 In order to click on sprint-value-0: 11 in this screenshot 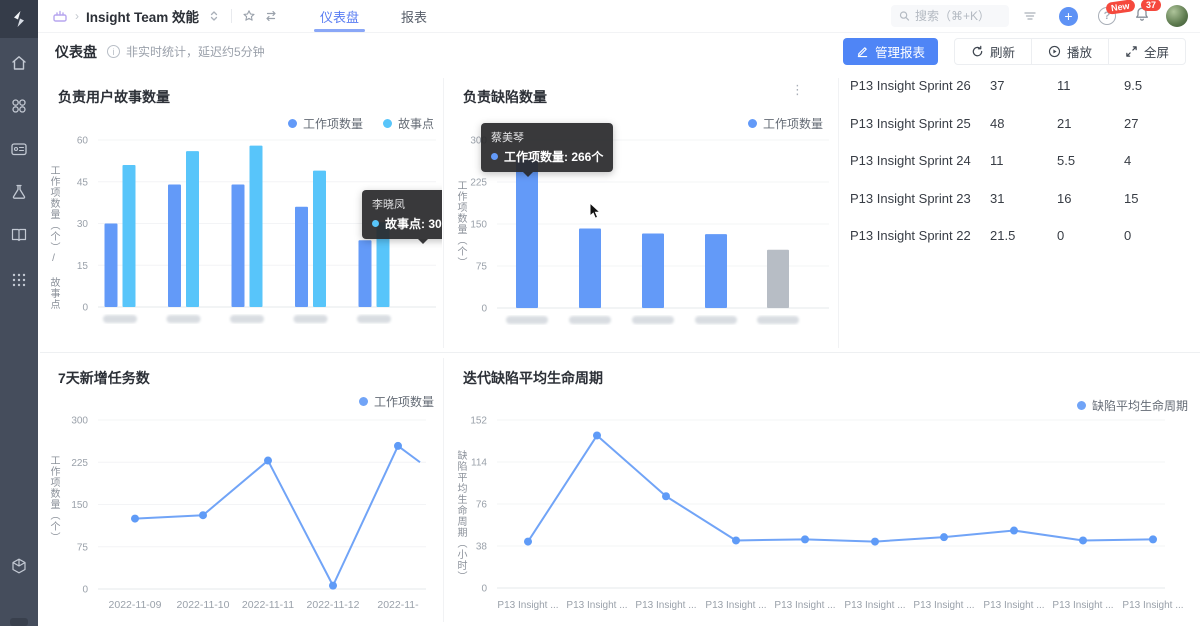, I will do `click(997, 160)`.